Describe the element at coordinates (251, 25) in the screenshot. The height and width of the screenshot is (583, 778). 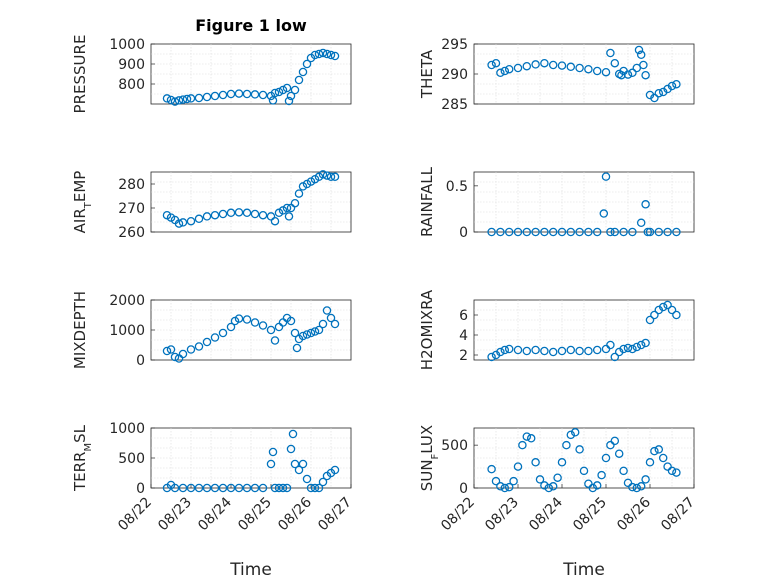
I see `figure-title: Figure 1 low` at that location.